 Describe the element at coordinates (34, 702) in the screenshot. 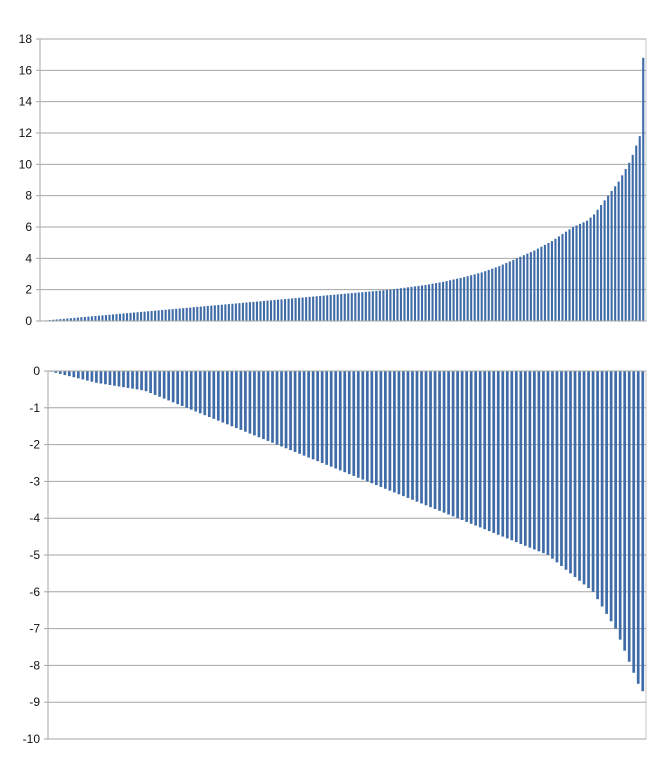

I see `y-tick-label: -9` at that location.